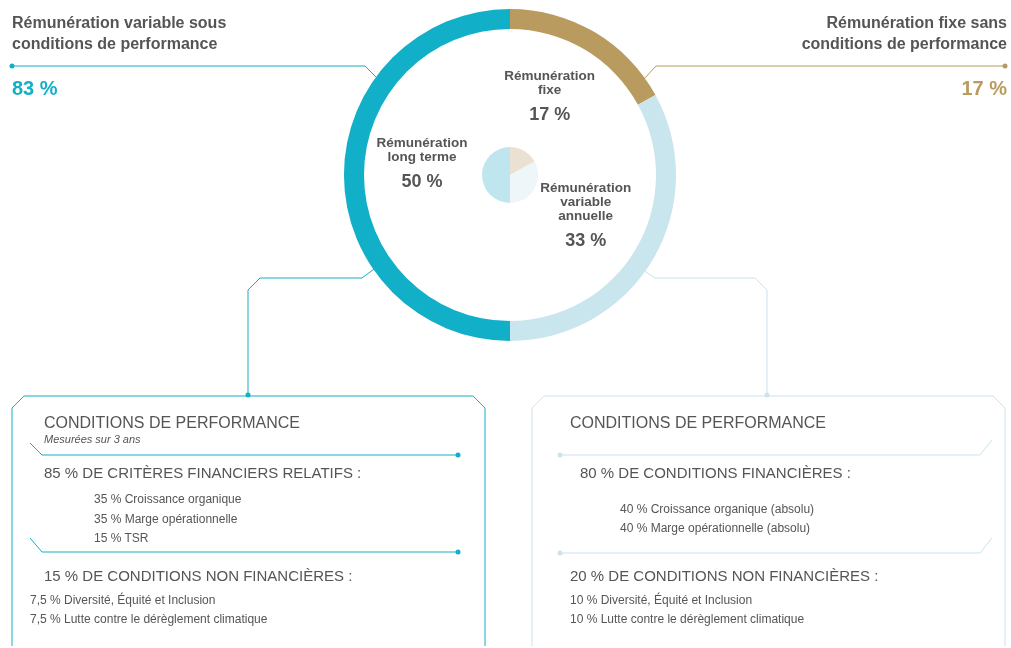 This screenshot has width=1011, height=648. What do you see at coordinates (35, 88) in the screenshot?
I see `text: 83 %` at bounding box center [35, 88].